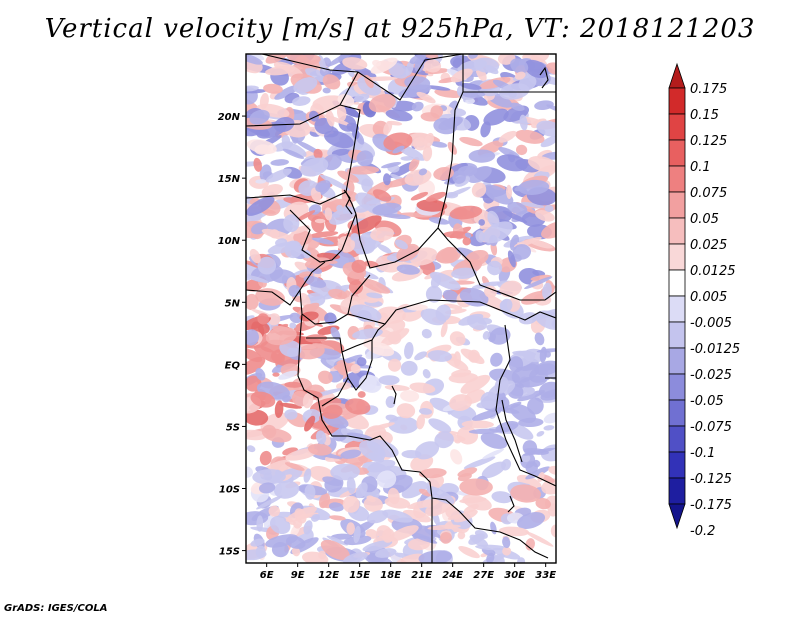 This screenshot has width=800, height=618. What do you see at coordinates (702, 453) in the screenshot?
I see `colorbar-label: -0.1` at bounding box center [702, 453].